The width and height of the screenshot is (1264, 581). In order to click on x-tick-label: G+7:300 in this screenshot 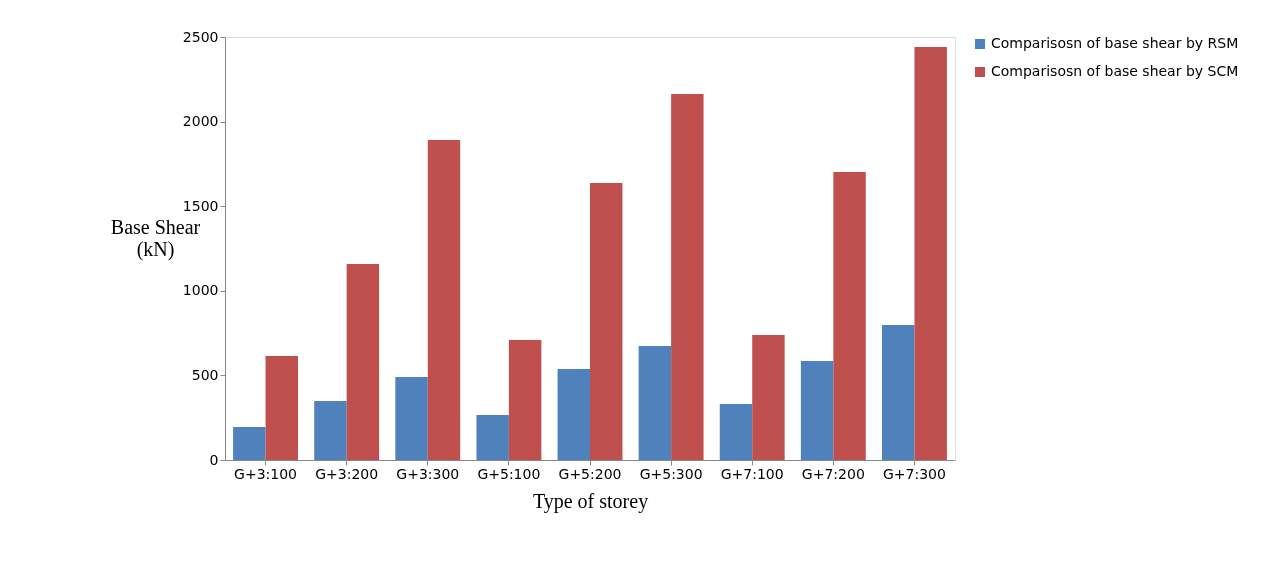, I will do `click(914, 473)`.